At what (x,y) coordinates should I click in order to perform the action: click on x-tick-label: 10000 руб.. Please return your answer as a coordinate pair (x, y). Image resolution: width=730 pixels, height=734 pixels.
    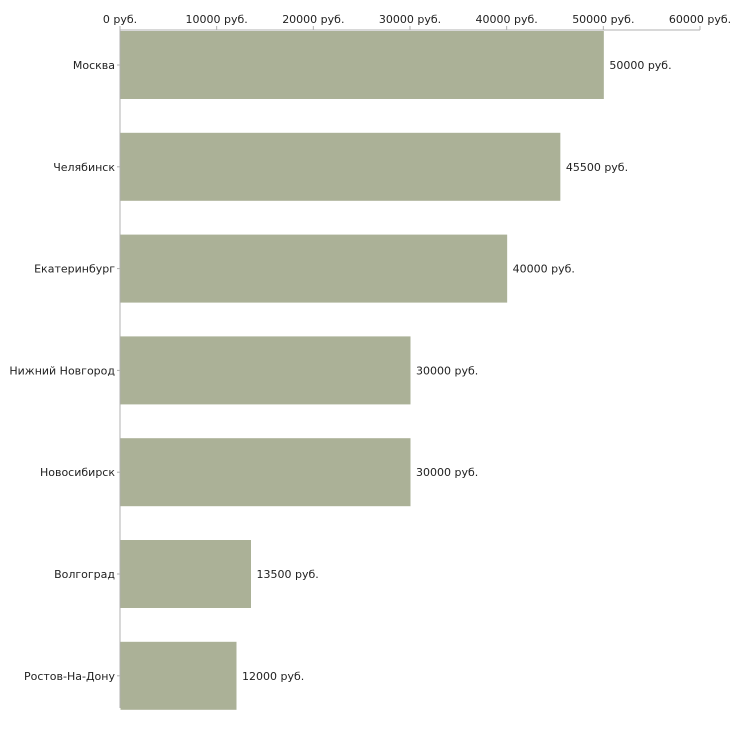
    Looking at the image, I should click on (217, 19).